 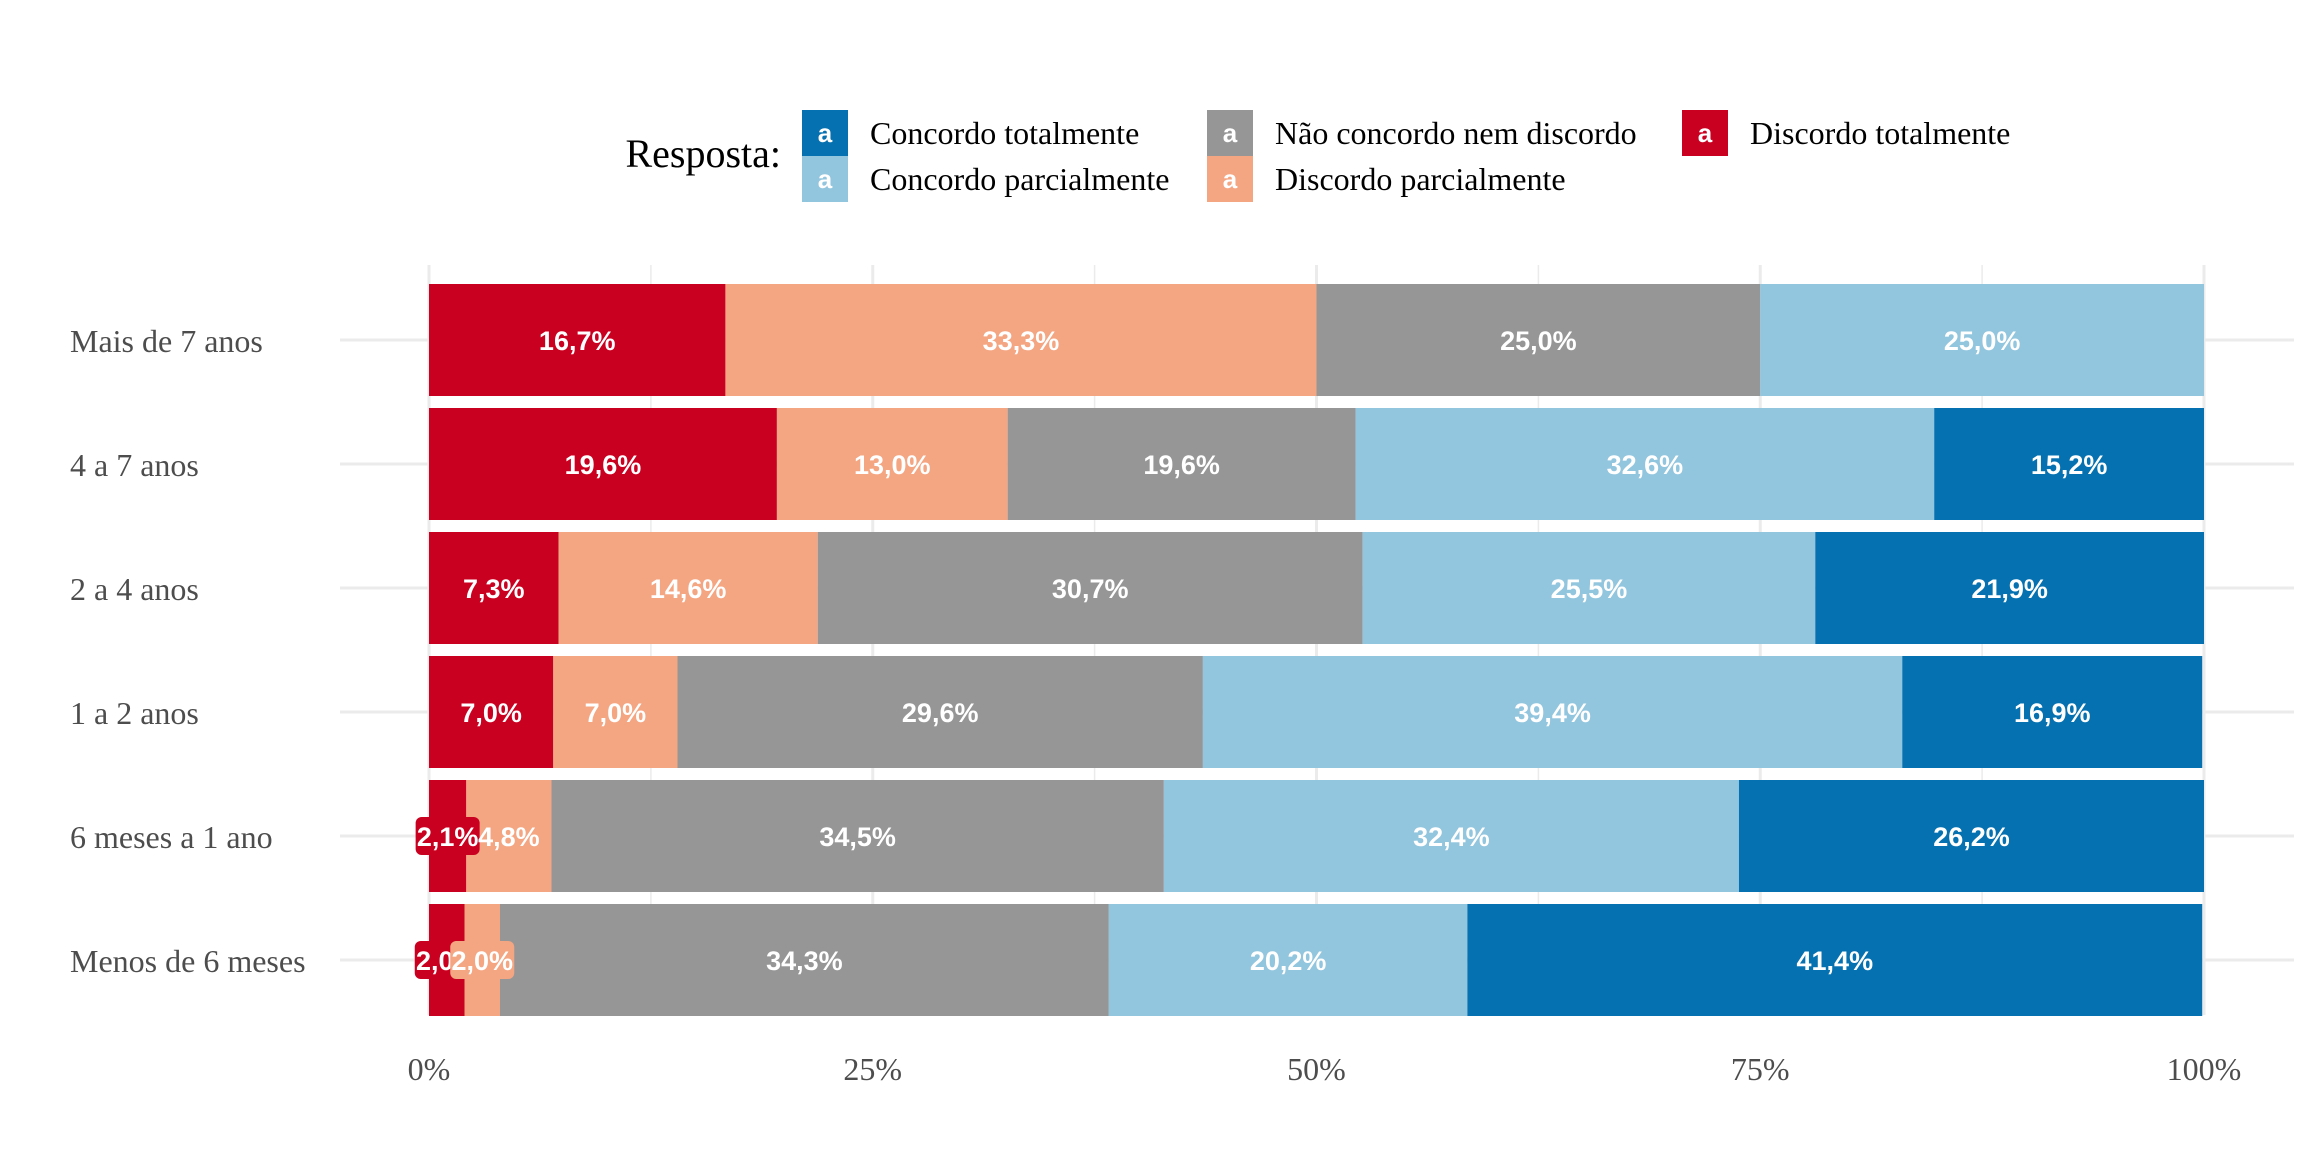 I want to click on data-label: 32,6%, so click(x=1645, y=465).